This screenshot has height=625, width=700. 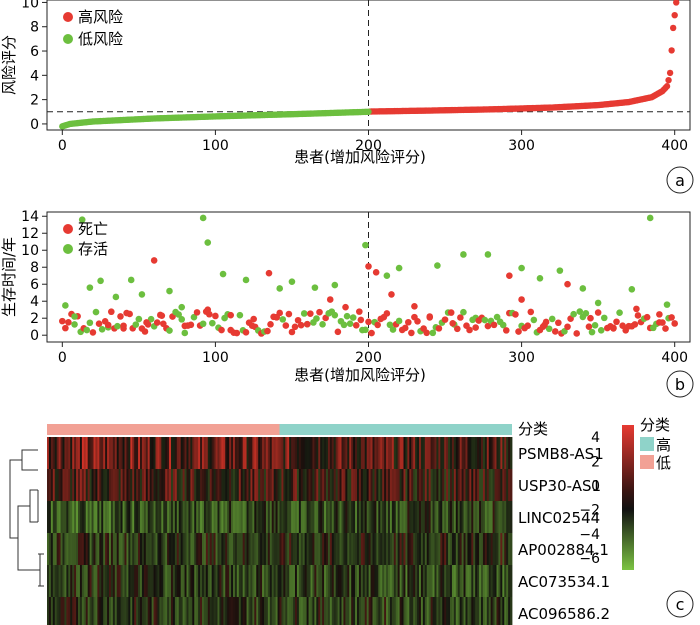 I want to click on panel-b-ytick-label: 6, so click(x=34, y=285).